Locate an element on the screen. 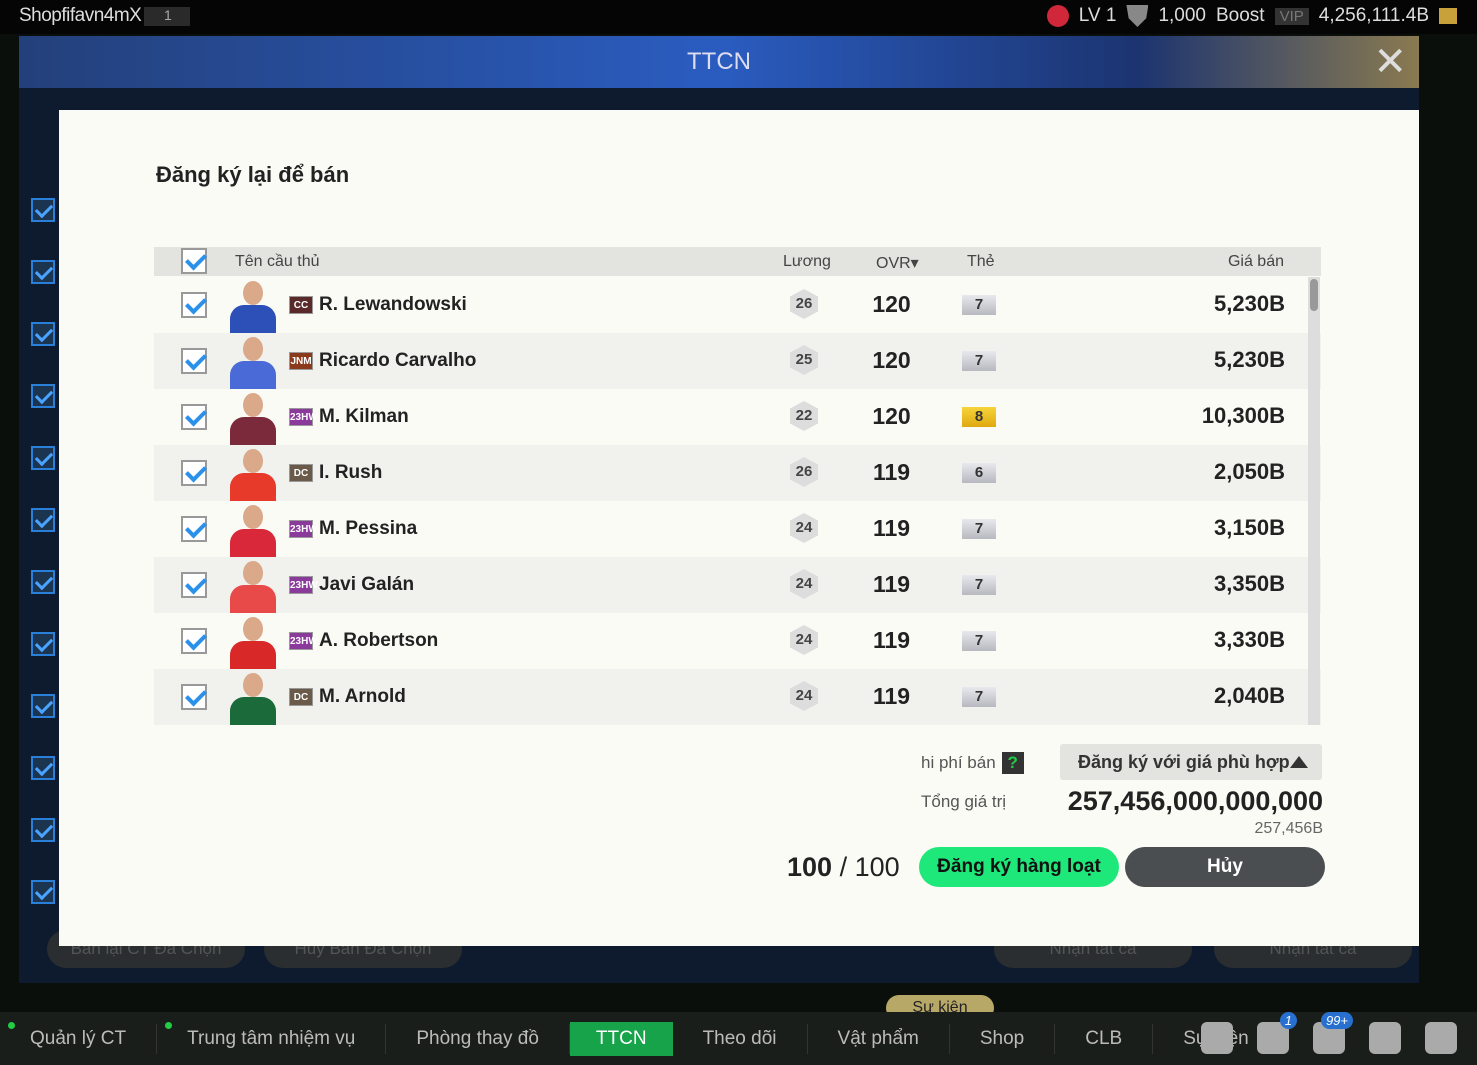 This screenshot has width=1477, height=1065. nav-item: Vật phẩm is located at coordinates (879, 1038).